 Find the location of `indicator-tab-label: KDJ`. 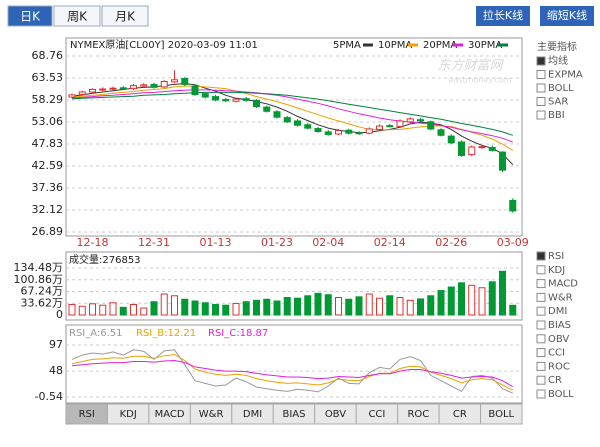

indicator-tab-label: KDJ is located at coordinates (128, 414).